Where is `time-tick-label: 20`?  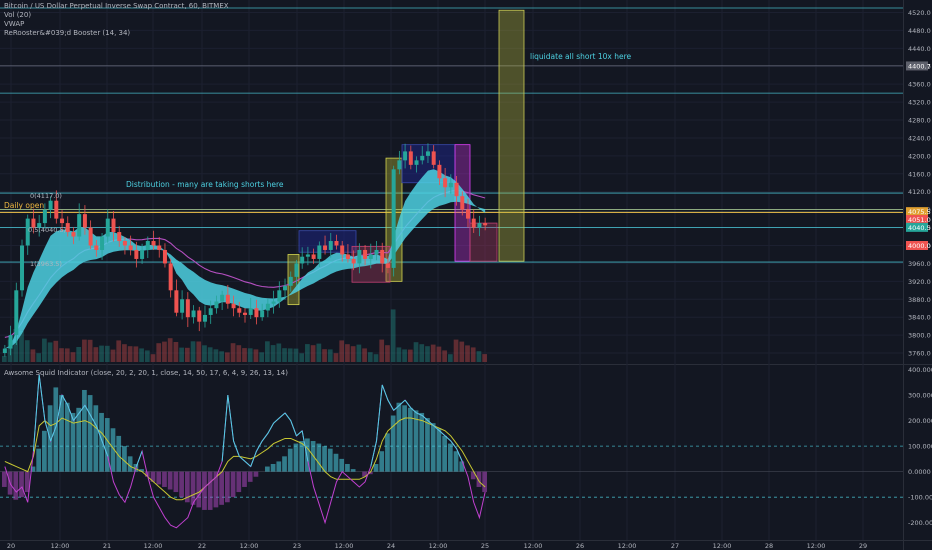
time-tick-label: 20 is located at coordinates (11, 546).